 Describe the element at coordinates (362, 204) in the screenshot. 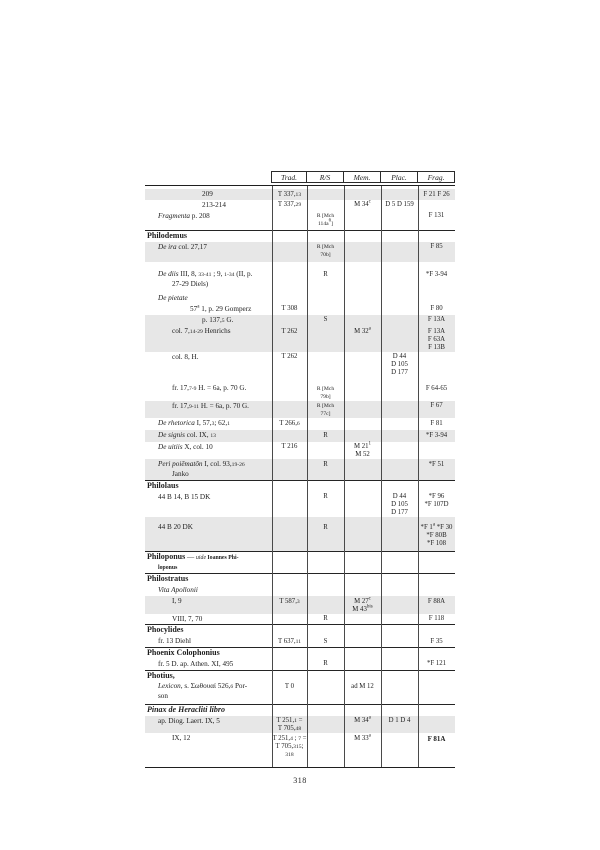

I see `value-line: M 34c` at that location.